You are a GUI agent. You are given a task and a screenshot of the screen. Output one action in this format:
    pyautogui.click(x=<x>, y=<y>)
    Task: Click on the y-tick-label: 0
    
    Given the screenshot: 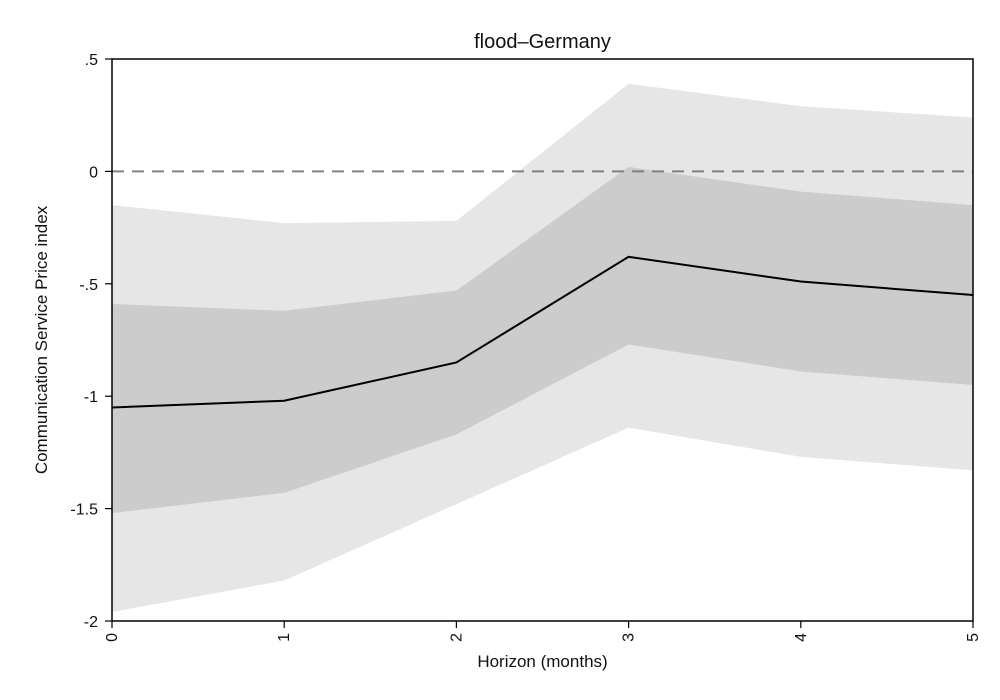 What is the action you would take?
    pyautogui.click(x=93, y=172)
    